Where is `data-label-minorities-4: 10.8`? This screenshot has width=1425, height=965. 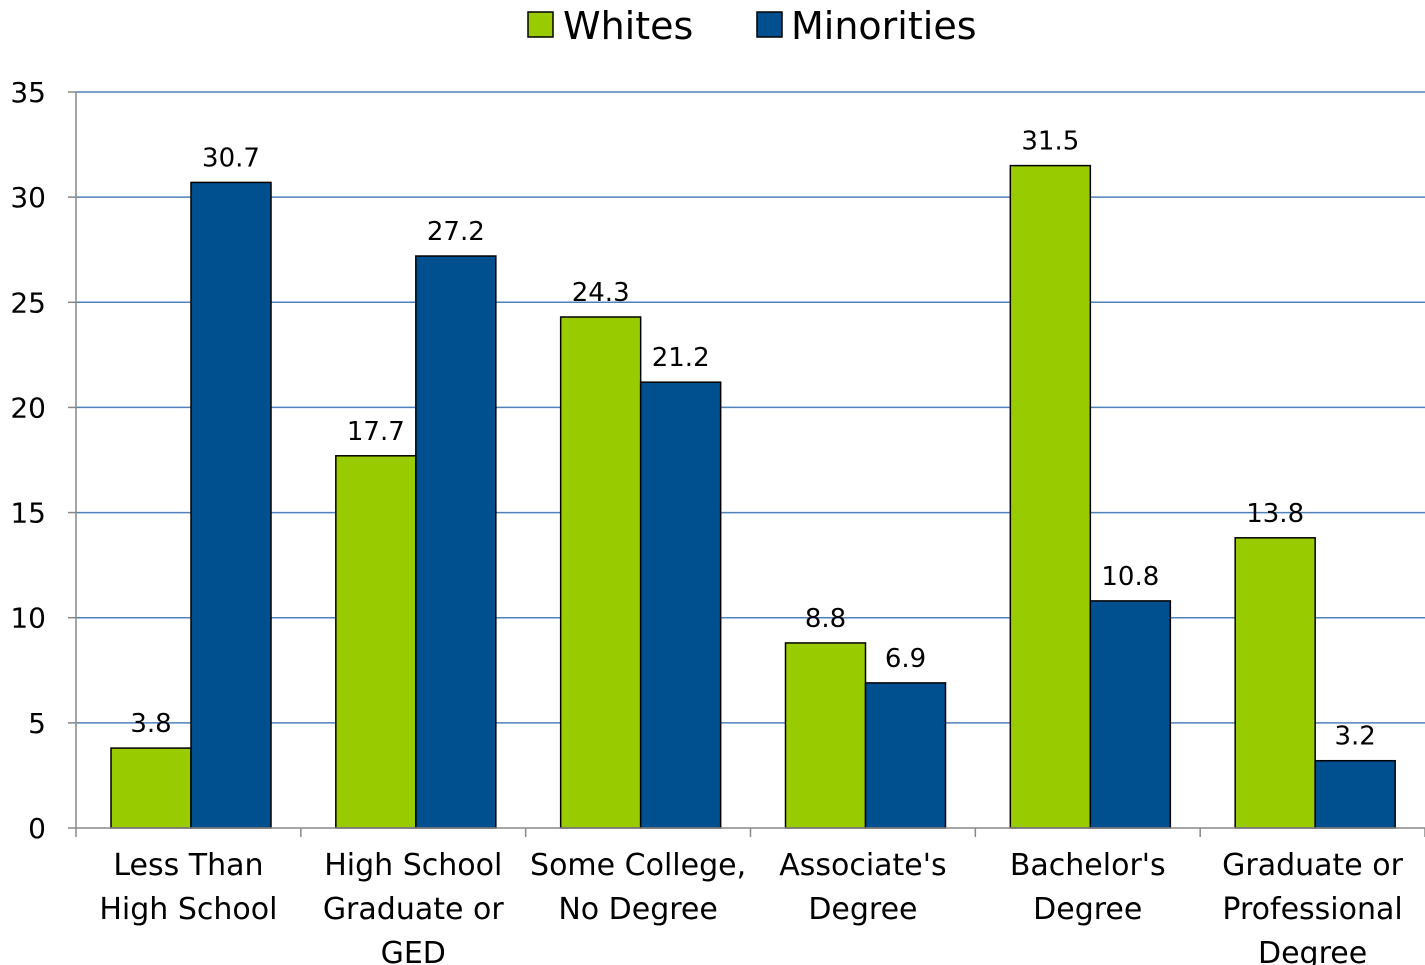
data-label-minorities-4: 10.8 is located at coordinates (1130, 577).